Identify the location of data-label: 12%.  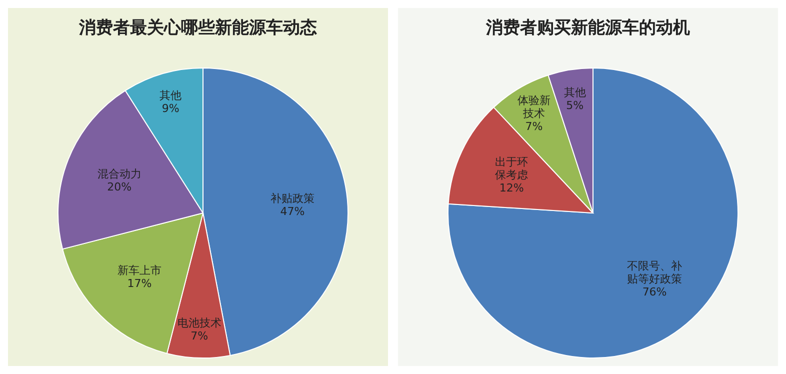
(511, 188).